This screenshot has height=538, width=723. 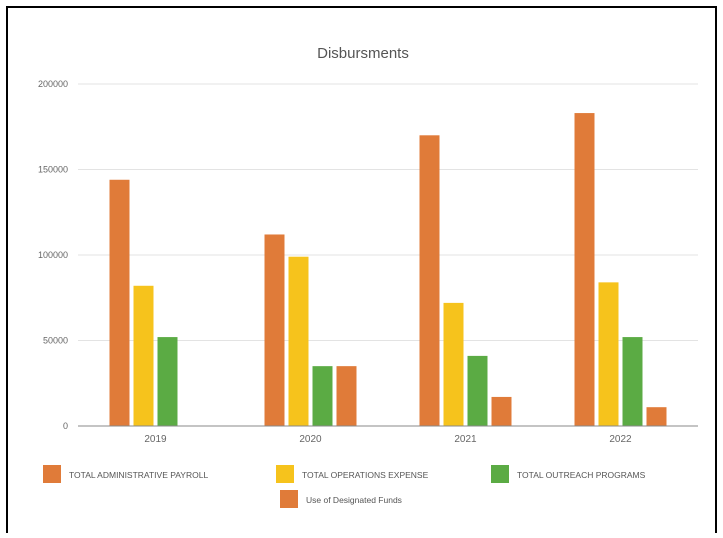 What do you see at coordinates (365, 475) in the screenshot?
I see `legend-label: TOTAL OPERATIONS EXPENSE` at bounding box center [365, 475].